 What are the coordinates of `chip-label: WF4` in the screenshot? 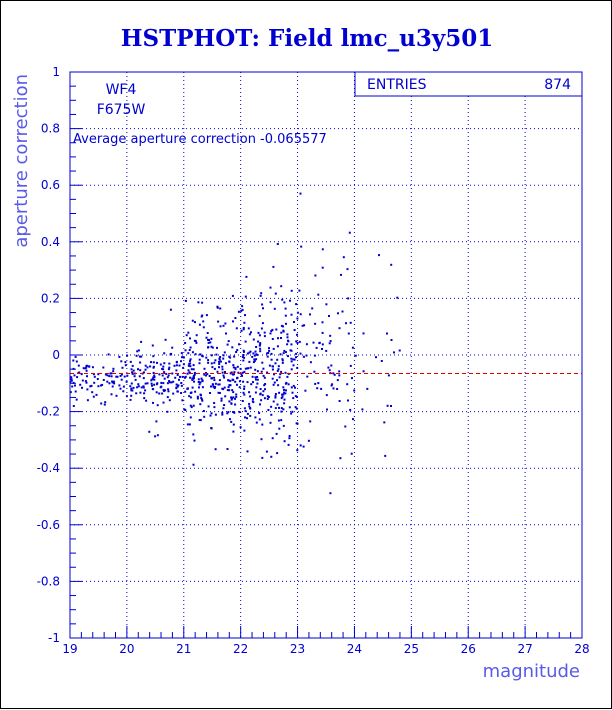 It's located at (121, 90).